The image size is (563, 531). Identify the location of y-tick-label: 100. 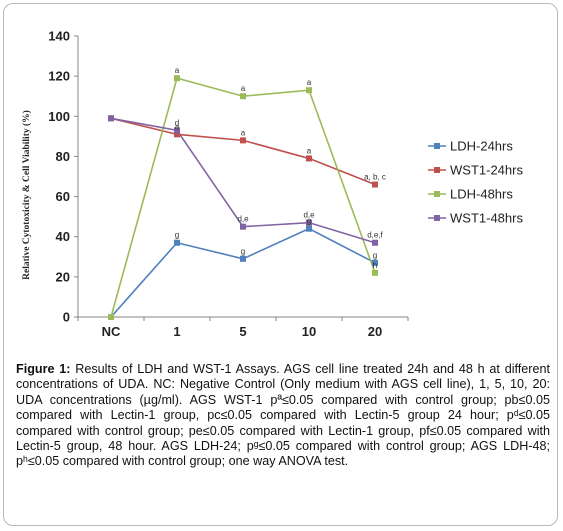
(59, 116).